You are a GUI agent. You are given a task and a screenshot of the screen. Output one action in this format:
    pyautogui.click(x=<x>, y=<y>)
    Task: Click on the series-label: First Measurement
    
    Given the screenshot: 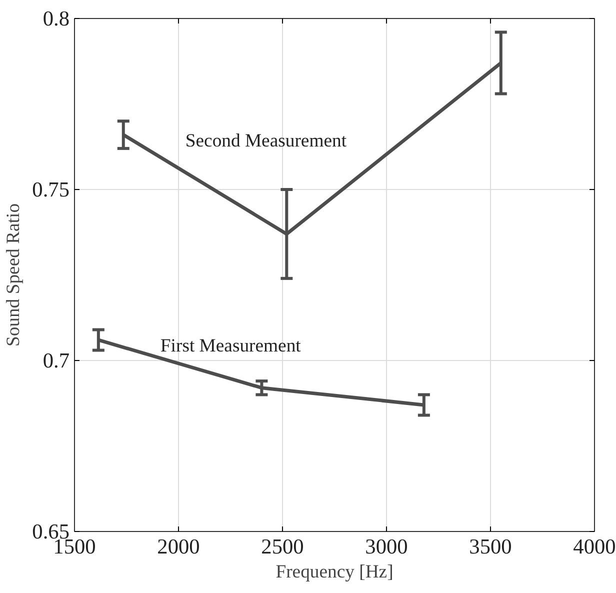 What is the action you would take?
    pyautogui.click(x=231, y=345)
    